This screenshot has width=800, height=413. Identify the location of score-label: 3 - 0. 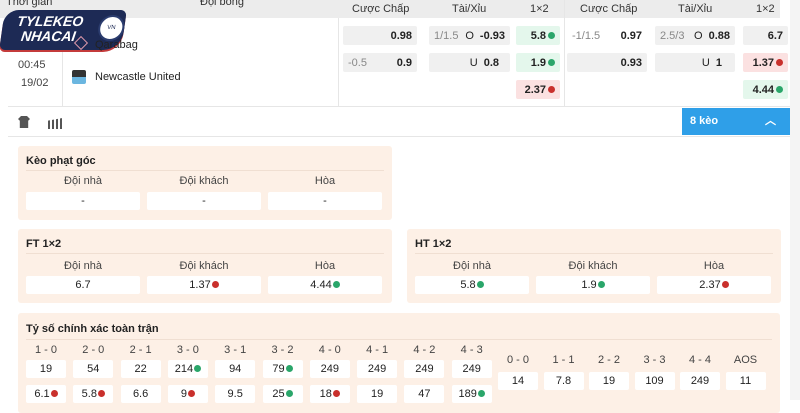
(187, 350).